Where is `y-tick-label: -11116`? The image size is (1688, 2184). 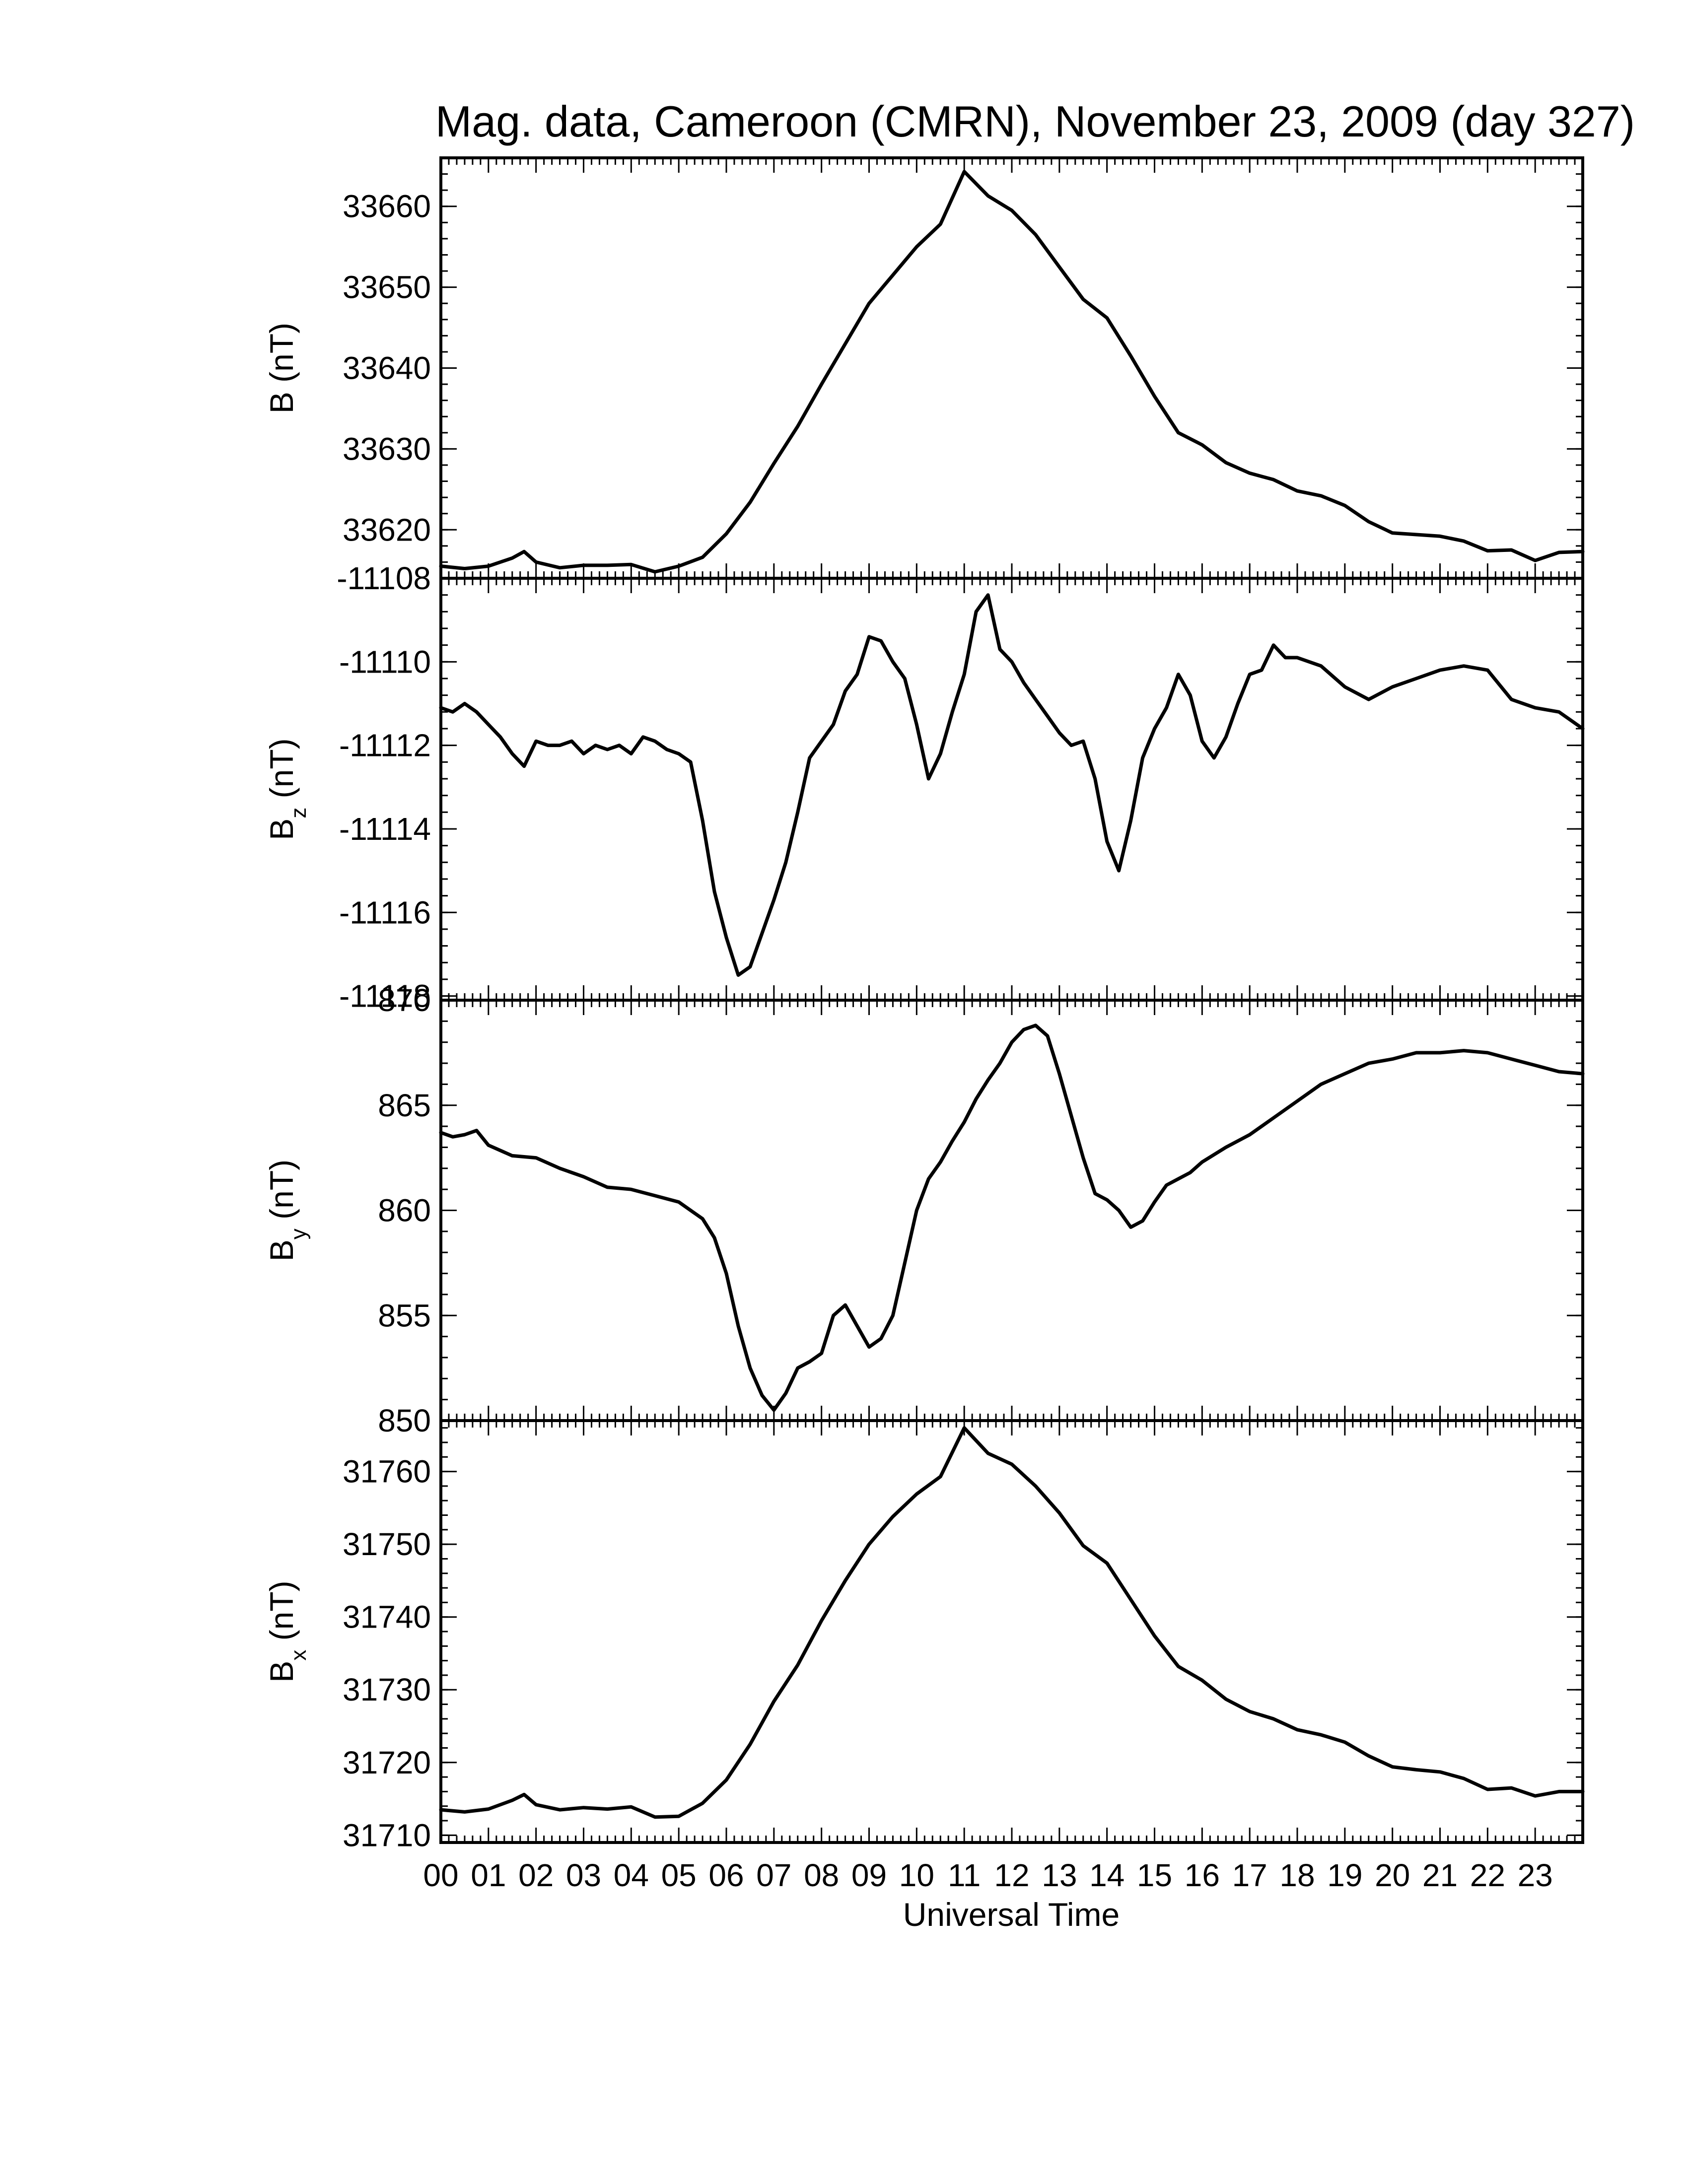
y-tick-label: -11116 is located at coordinates (385, 912).